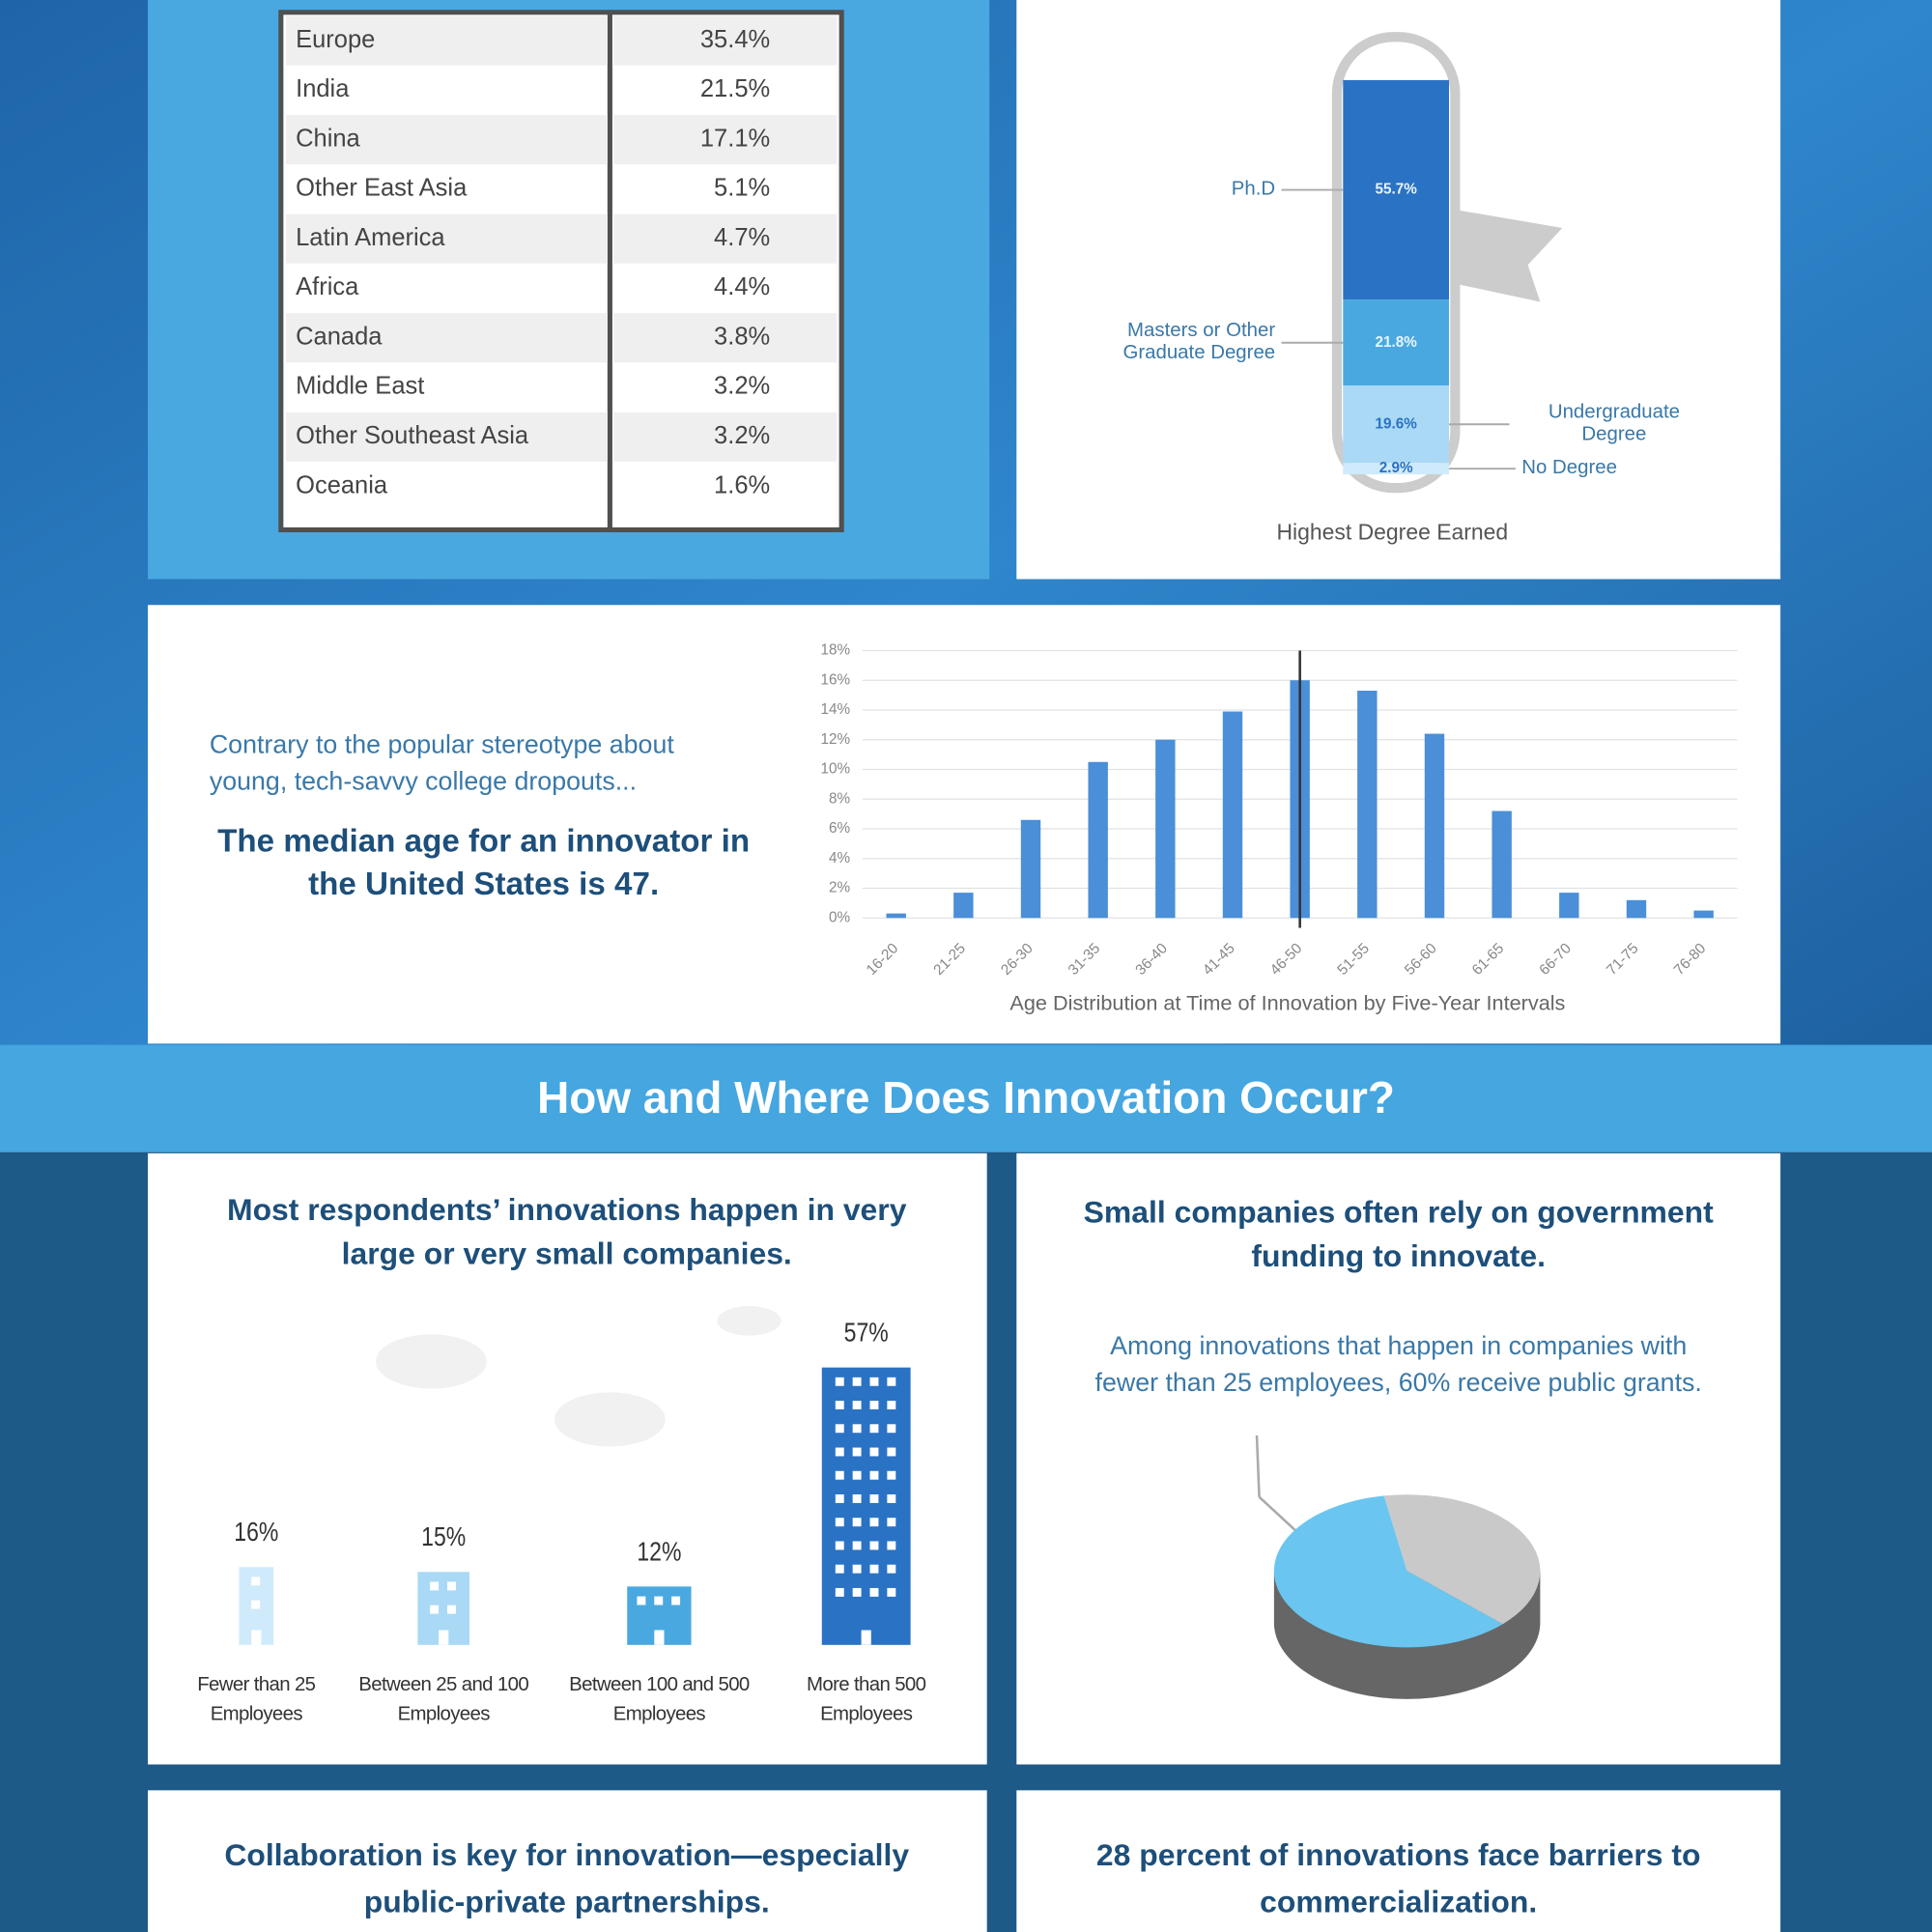 The width and height of the screenshot is (1932, 1932). What do you see at coordinates (835, 739) in the screenshot?
I see `y-tick-label: 12%` at bounding box center [835, 739].